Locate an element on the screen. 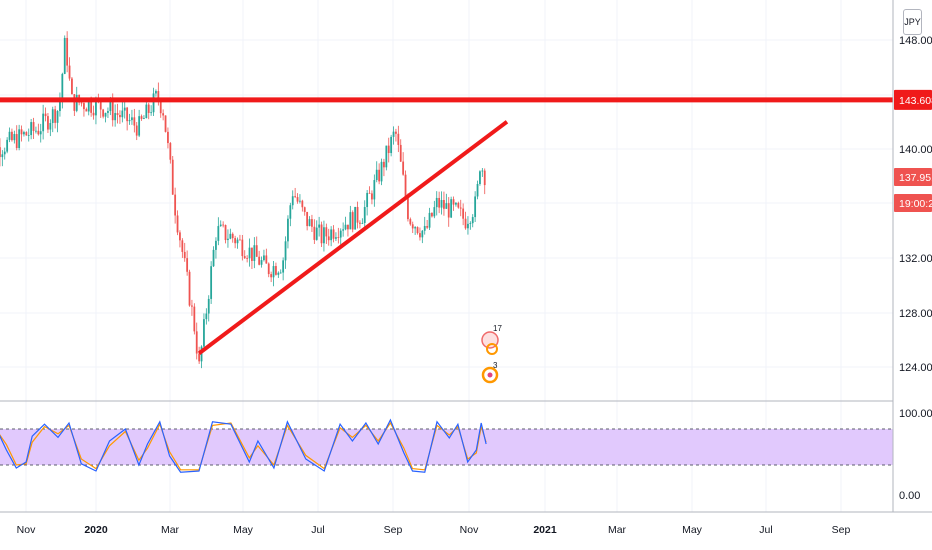 The image size is (932, 550). trendline is located at coordinates (353, 237).